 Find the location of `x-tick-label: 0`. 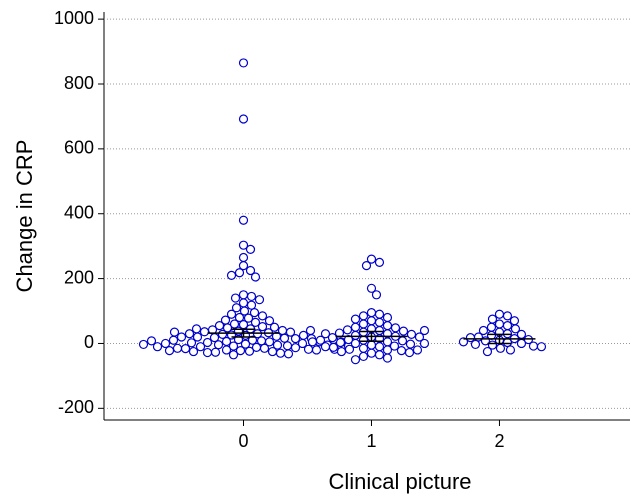

x-tick-label: 0 is located at coordinates (243, 441).